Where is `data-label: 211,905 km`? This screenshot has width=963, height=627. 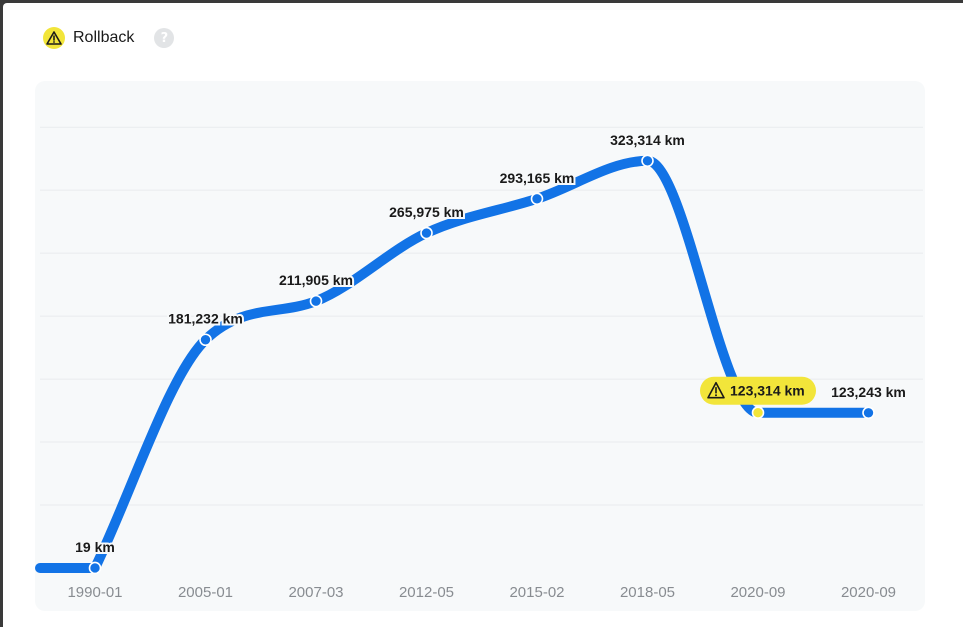
data-label: 211,905 km is located at coordinates (316, 280).